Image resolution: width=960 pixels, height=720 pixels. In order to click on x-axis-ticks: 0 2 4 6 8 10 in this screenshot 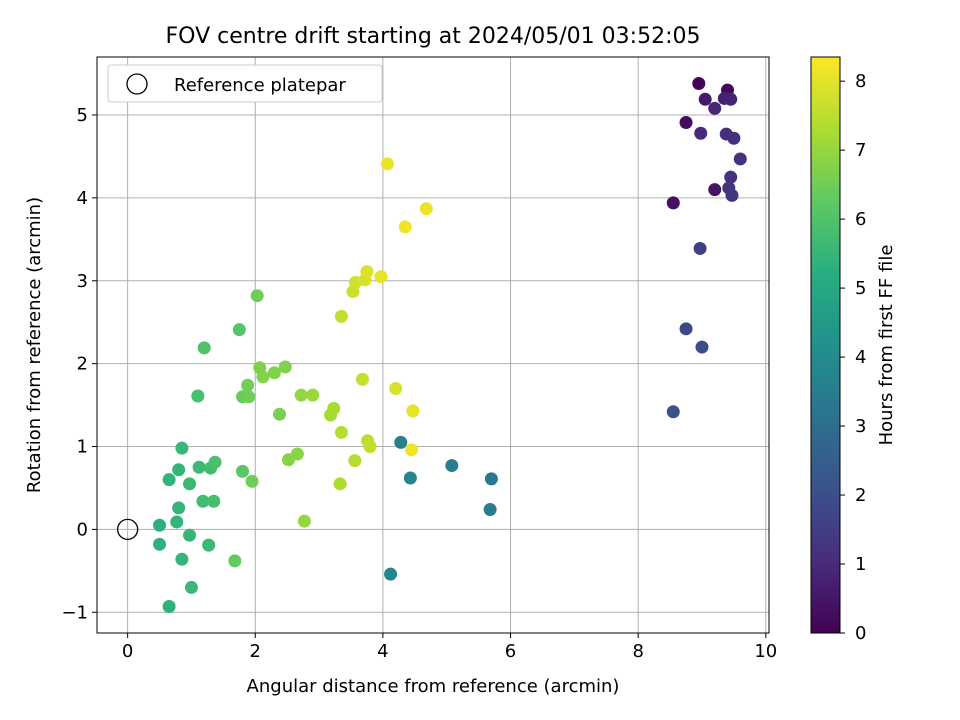, I will do `click(449, 647)`.